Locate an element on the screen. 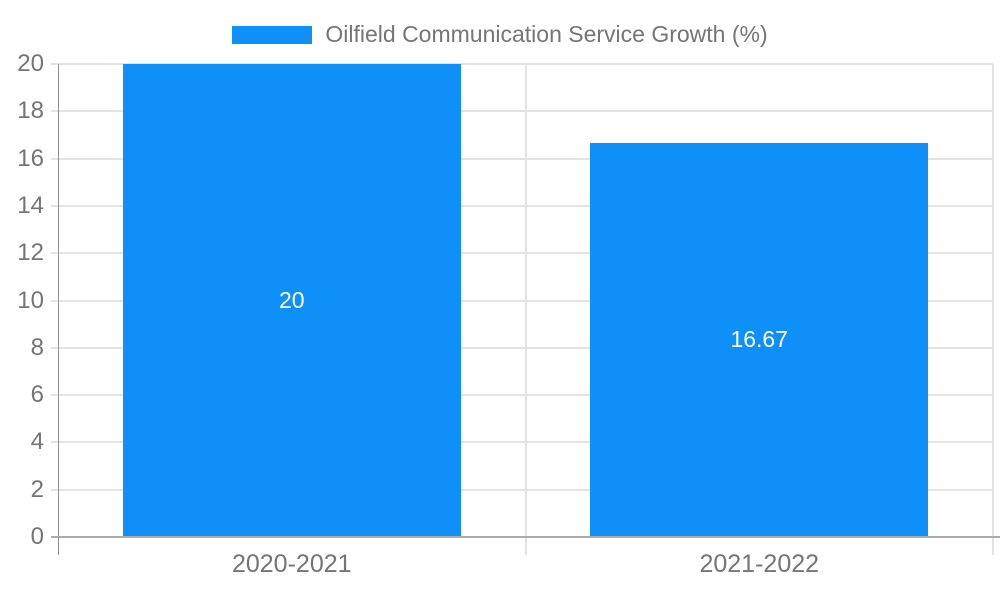 This screenshot has width=1000, height=600. y-axis-tick-label: 12 is located at coordinates (30, 253).